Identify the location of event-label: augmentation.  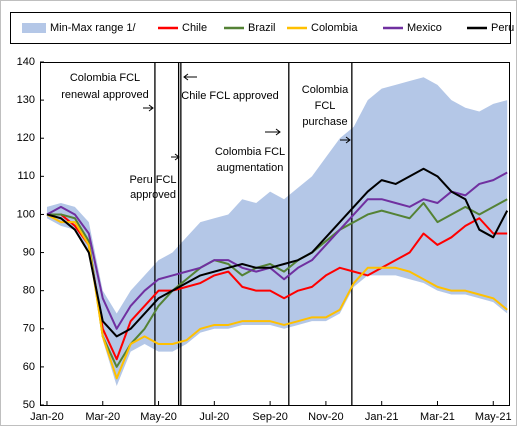
(250, 168).